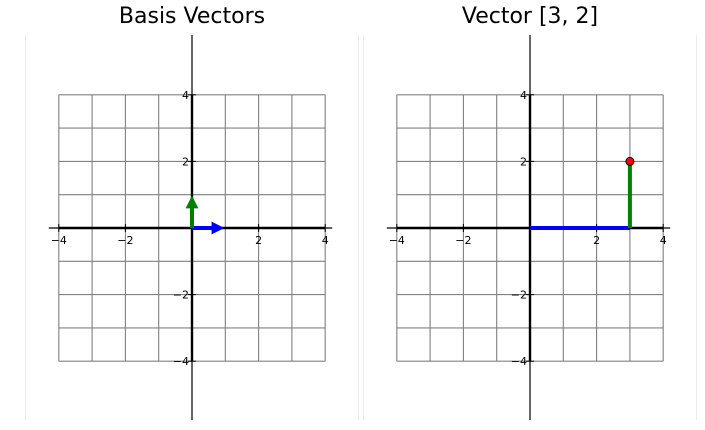 Image resolution: width=705 pixels, height=430 pixels. Describe the element at coordinates (630, 161) in the screenshot. I see `vector-endpoint` at that location.